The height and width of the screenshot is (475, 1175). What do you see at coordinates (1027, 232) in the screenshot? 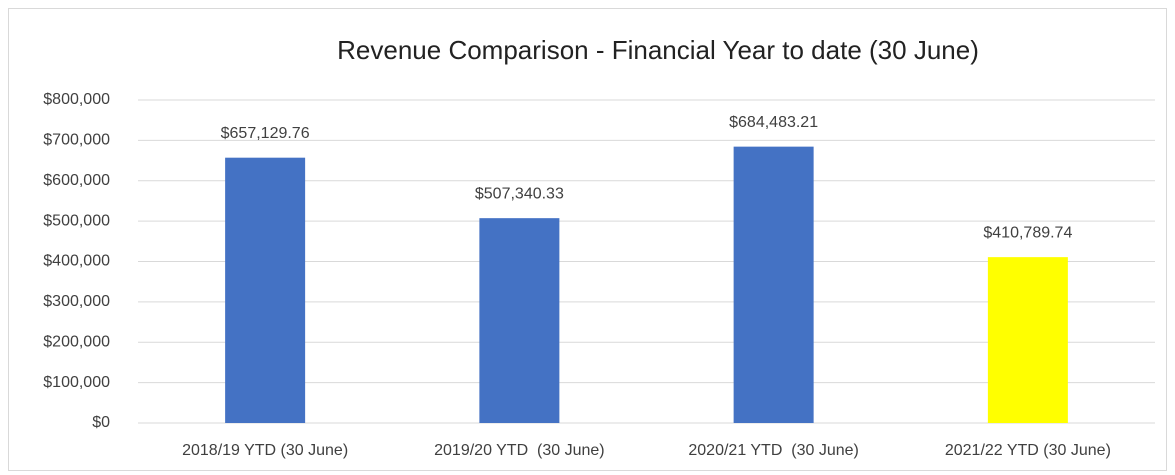
I see `data-label: $410,789.74` at bounding box center [1027, 232].